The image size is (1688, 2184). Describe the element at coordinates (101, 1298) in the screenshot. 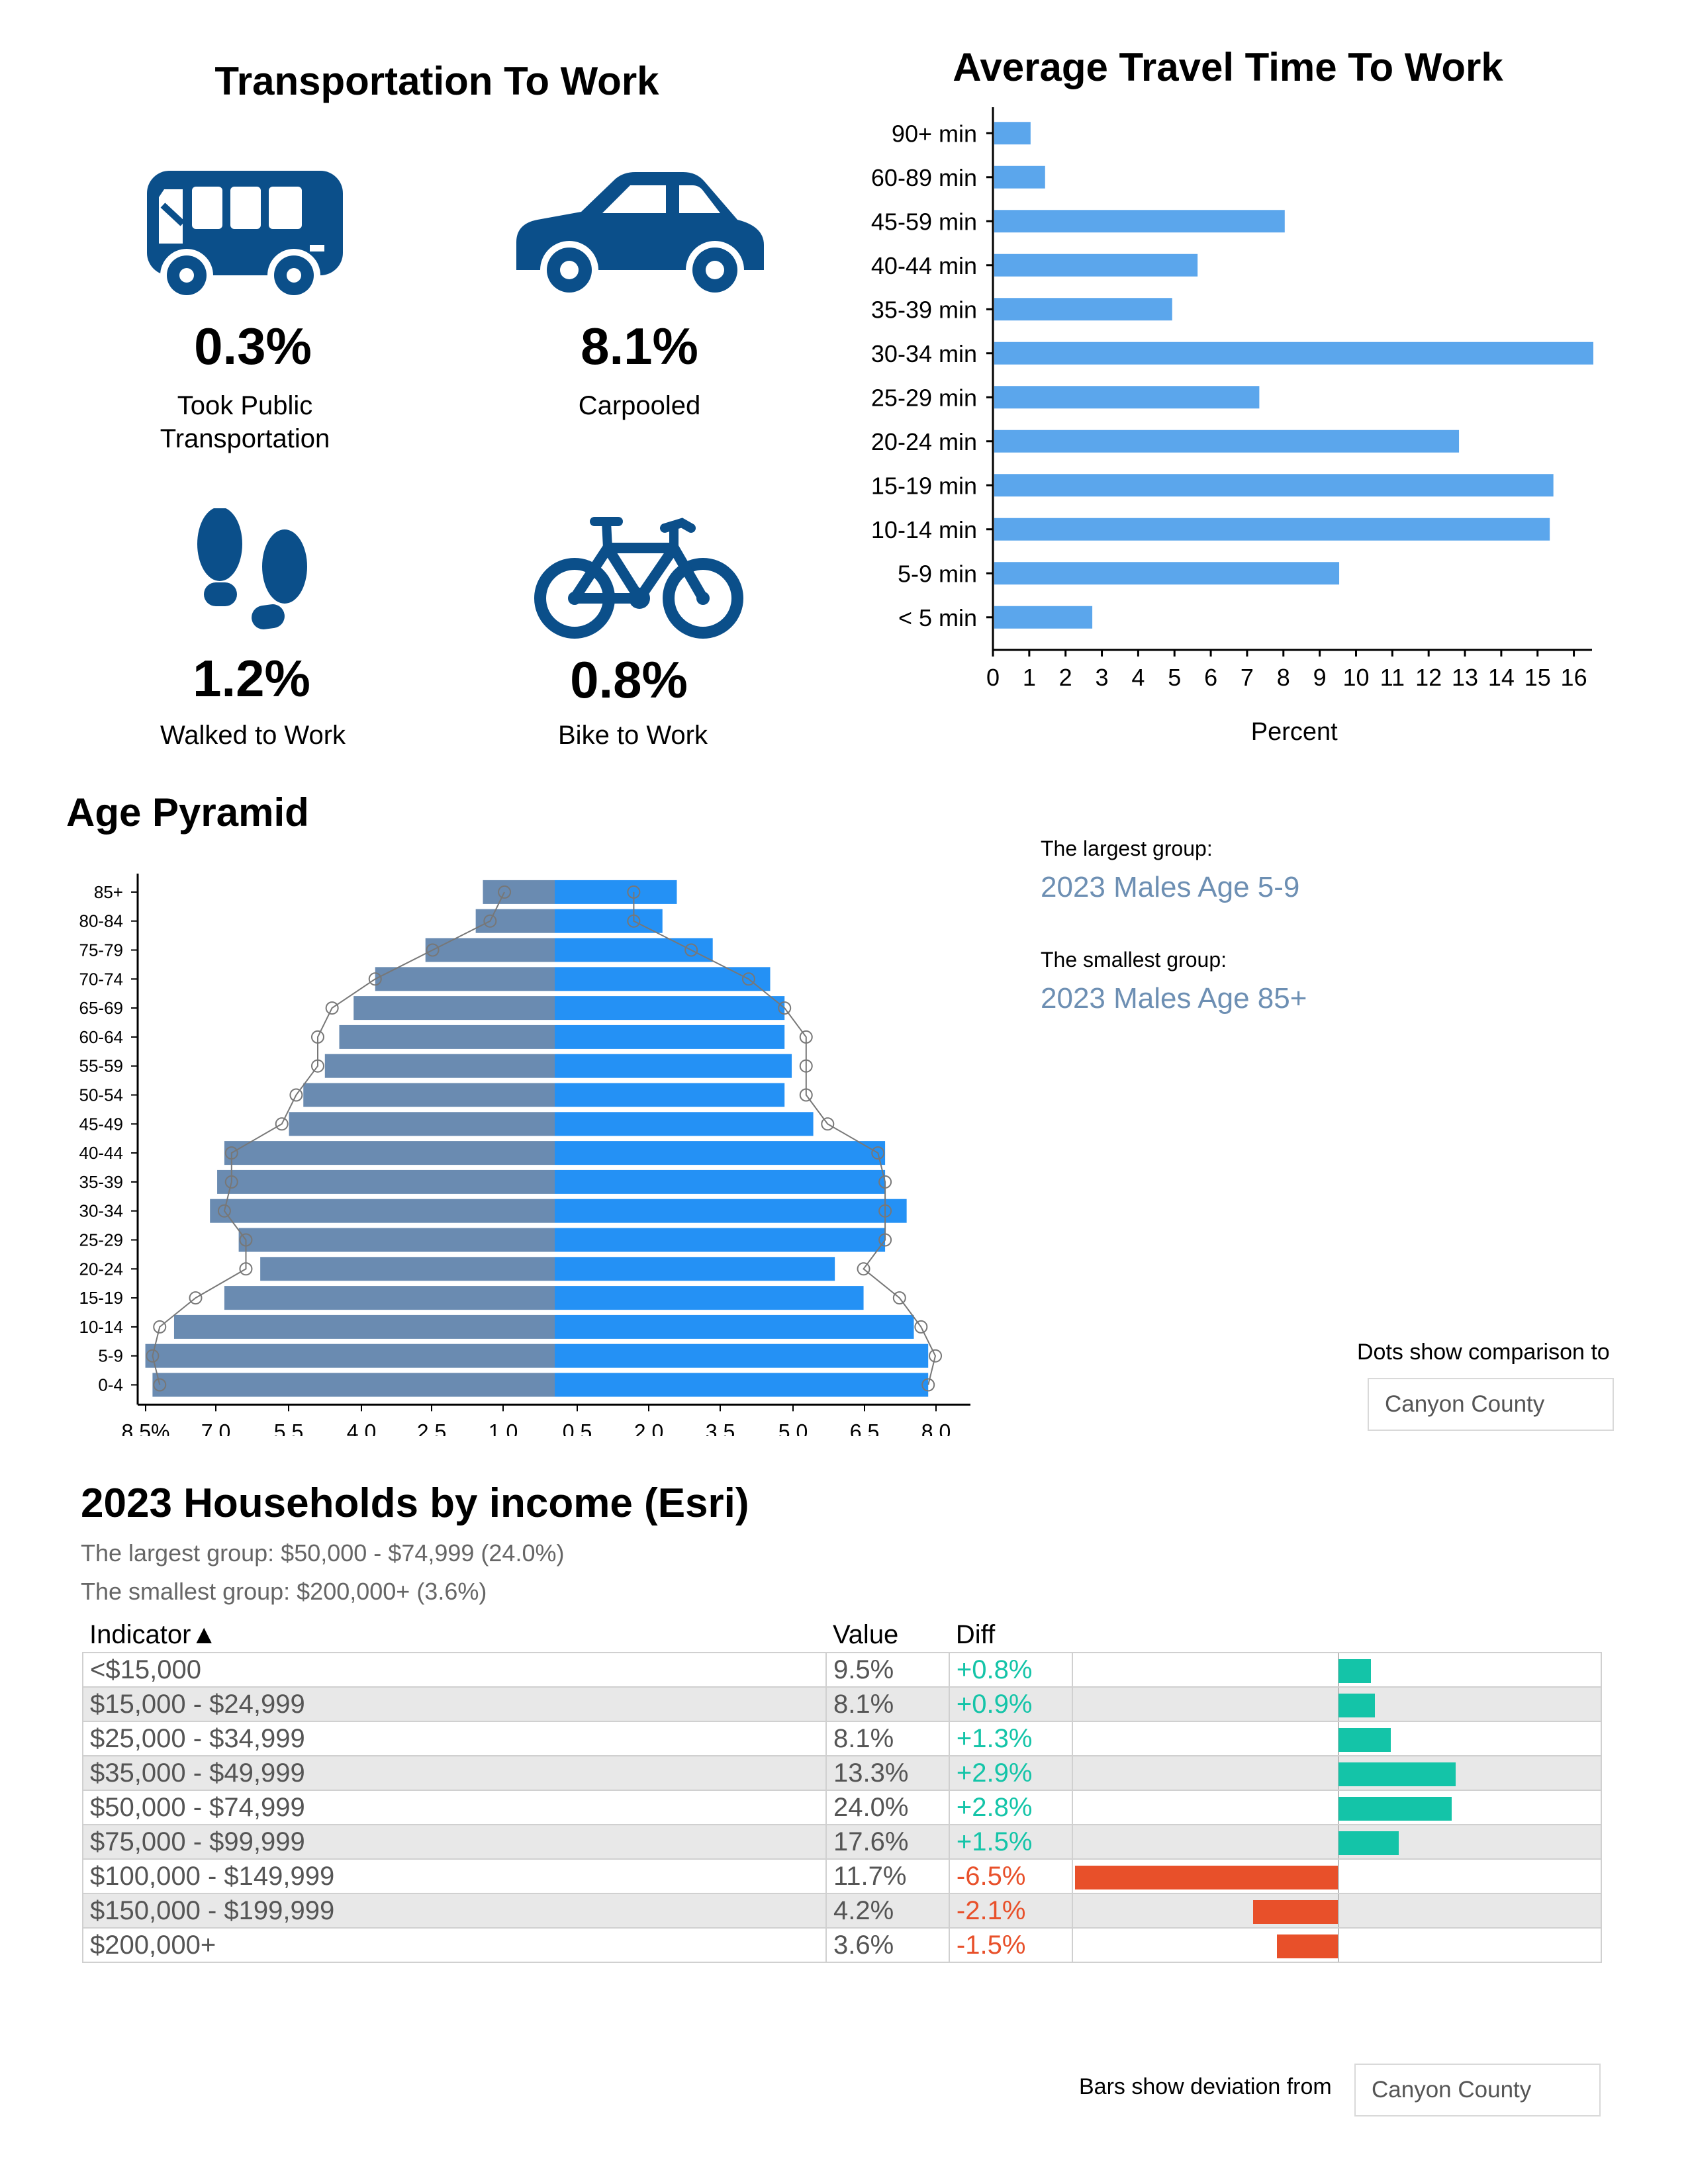

I see `pyramid-age-label: 15-19` at that location.